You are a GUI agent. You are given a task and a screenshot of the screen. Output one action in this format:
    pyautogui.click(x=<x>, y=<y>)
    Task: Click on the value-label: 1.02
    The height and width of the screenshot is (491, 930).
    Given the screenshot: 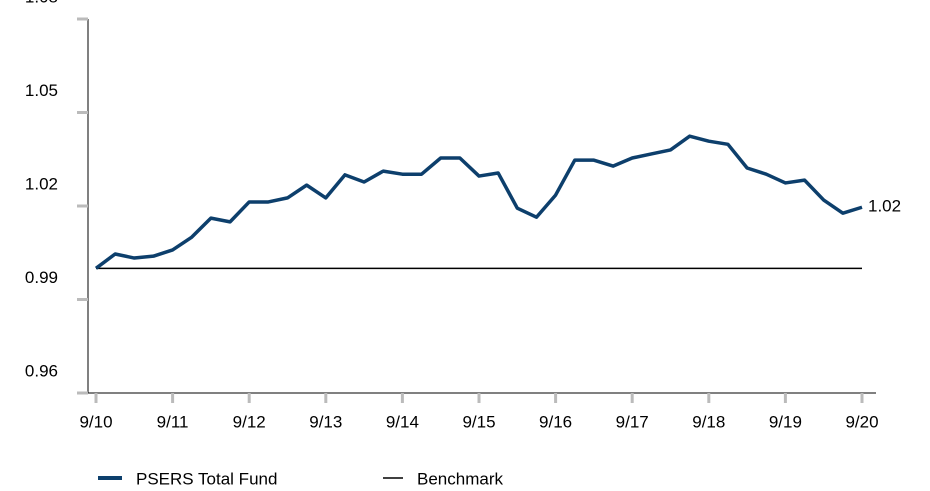 What is the action you would take?
    pyautogui.click(x=884, y=206)
    